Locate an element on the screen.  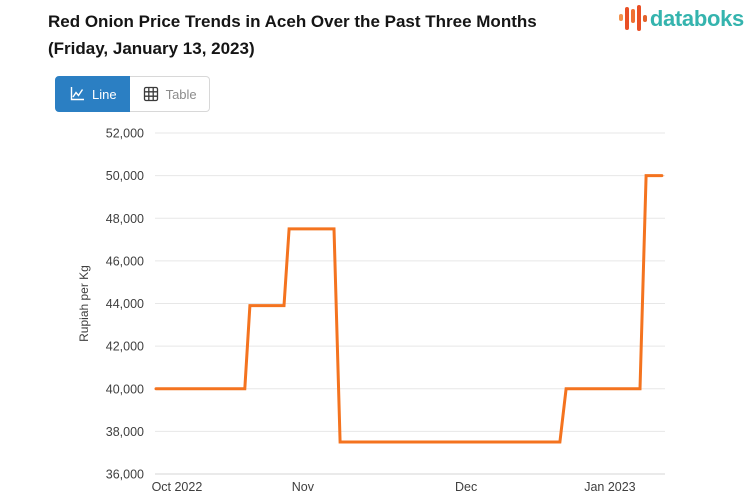
chart-title-line2: (Friday, January 13, 2023) is located at coordinates (151, 48).